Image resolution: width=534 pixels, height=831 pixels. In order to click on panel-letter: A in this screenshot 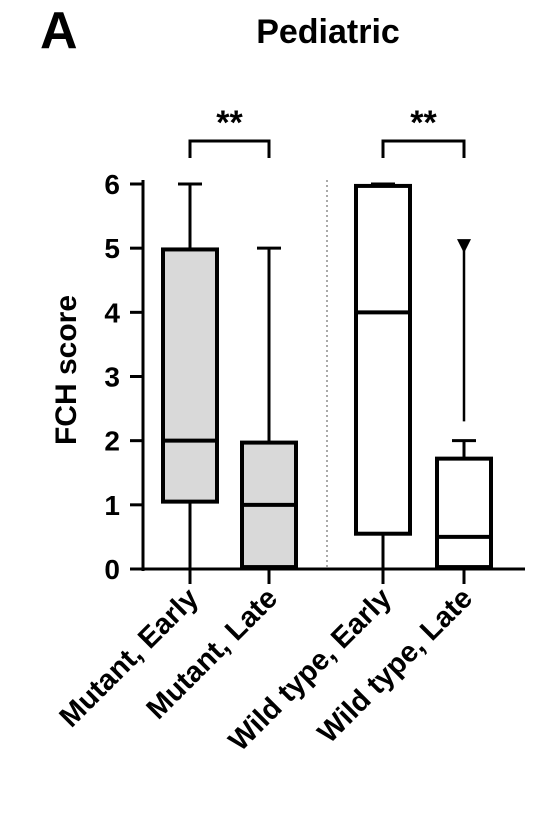, I will do `click(59, 31)`.